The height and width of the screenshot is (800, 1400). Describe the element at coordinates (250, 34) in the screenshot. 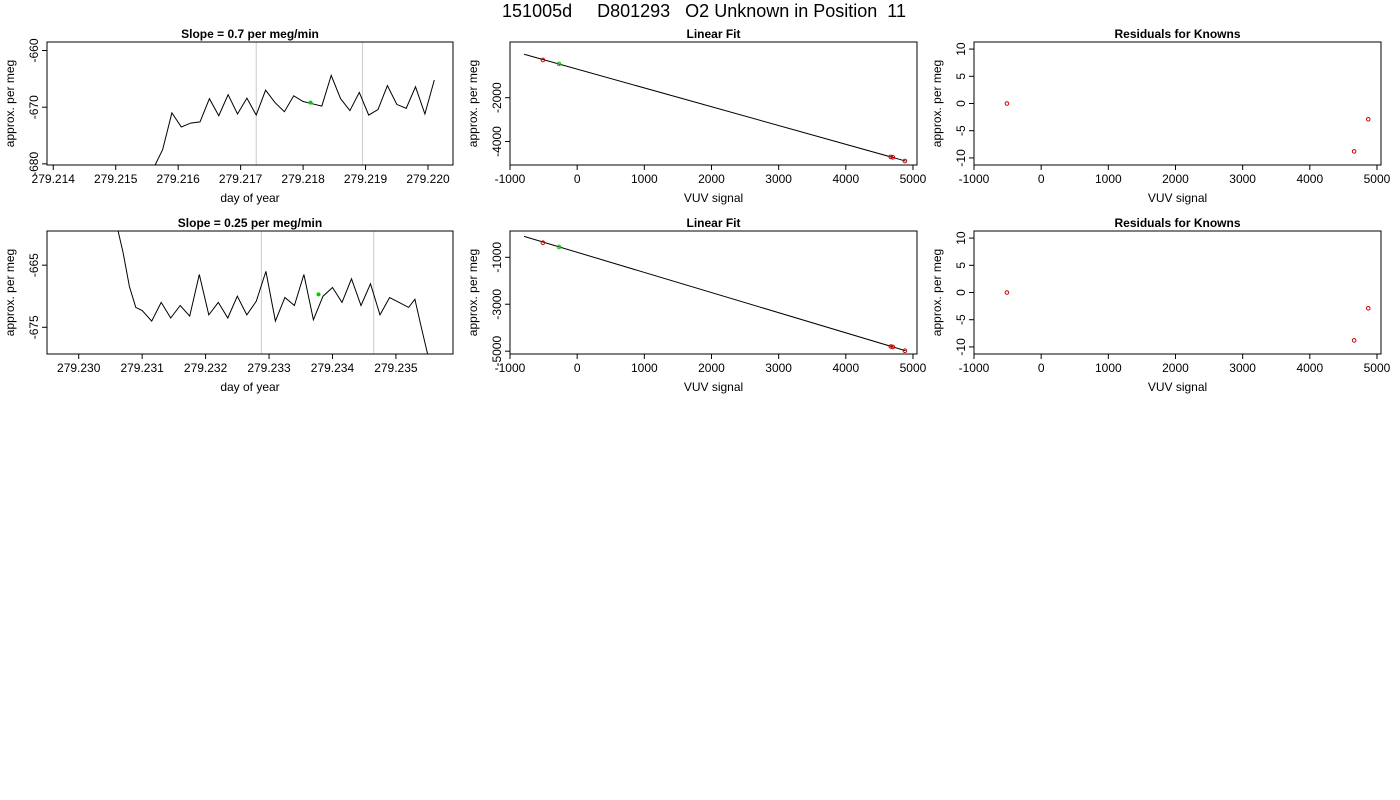

I see `chart-title: Slope = 0.7 per meg/min` at that location.